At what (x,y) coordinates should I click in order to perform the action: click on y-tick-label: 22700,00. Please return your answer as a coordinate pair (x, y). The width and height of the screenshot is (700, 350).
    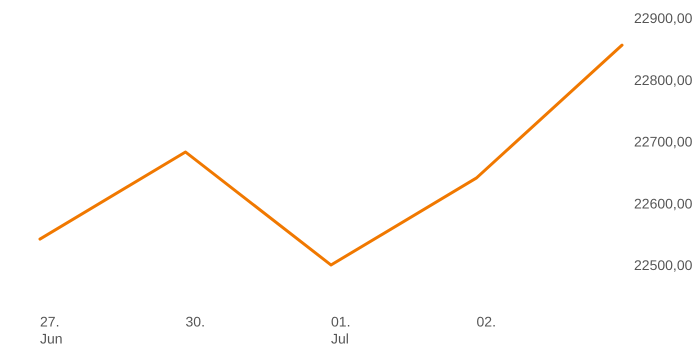
    Looking at the image, I should click on (663, 142).